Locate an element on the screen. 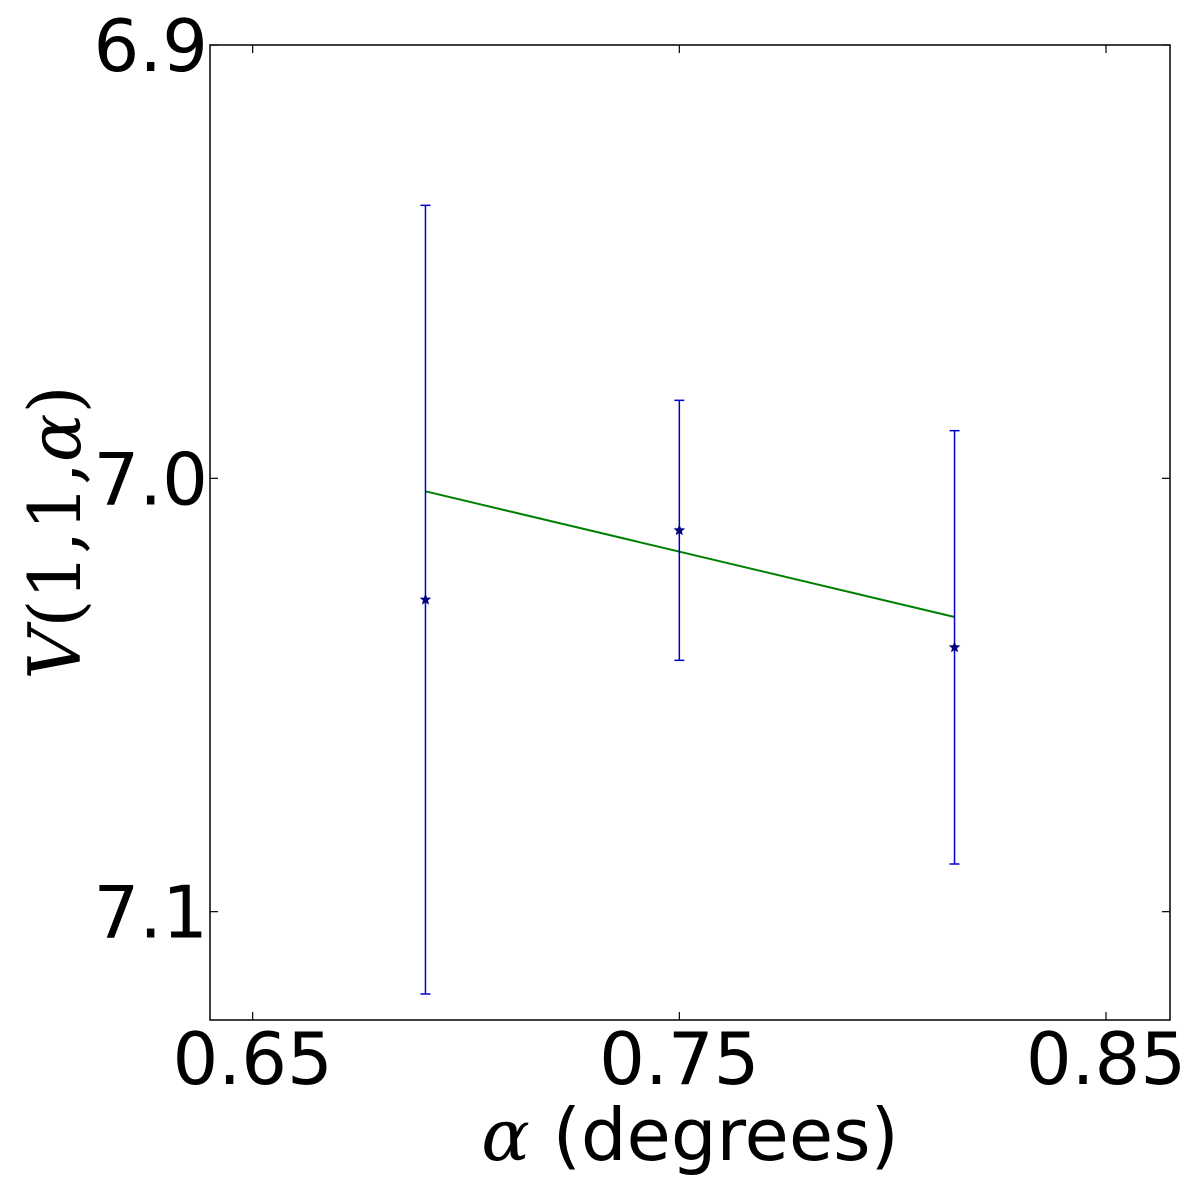 The width and height of the screenshot is (1200, 1182). y-tick-label: 7.0 is located at coordinates (150, 479).